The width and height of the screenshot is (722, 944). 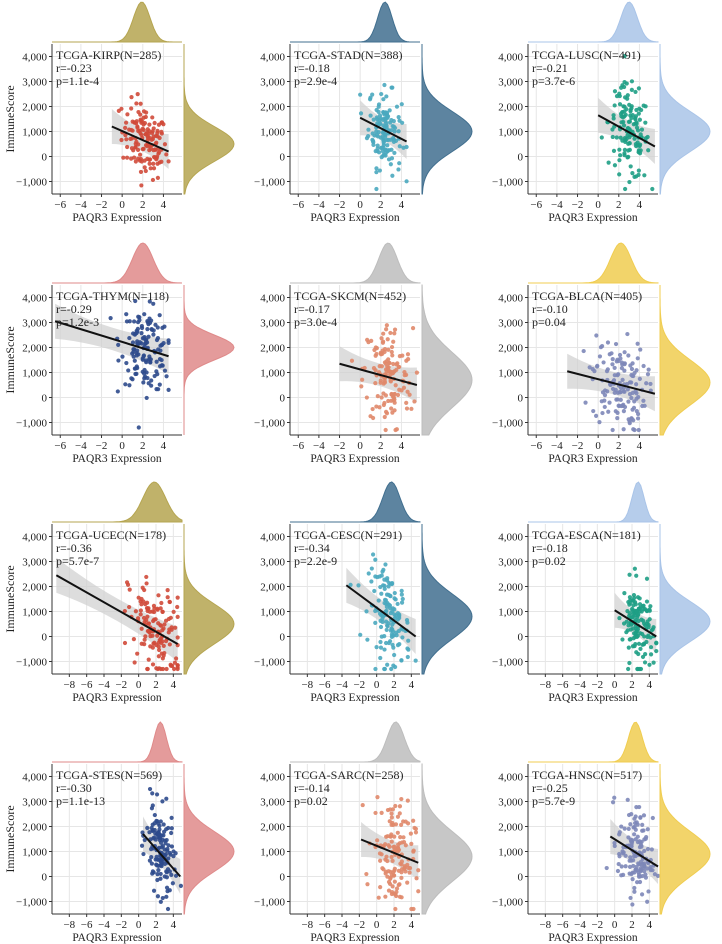 I want to click on x-tick-label: −6, so click(x=298, y=205).